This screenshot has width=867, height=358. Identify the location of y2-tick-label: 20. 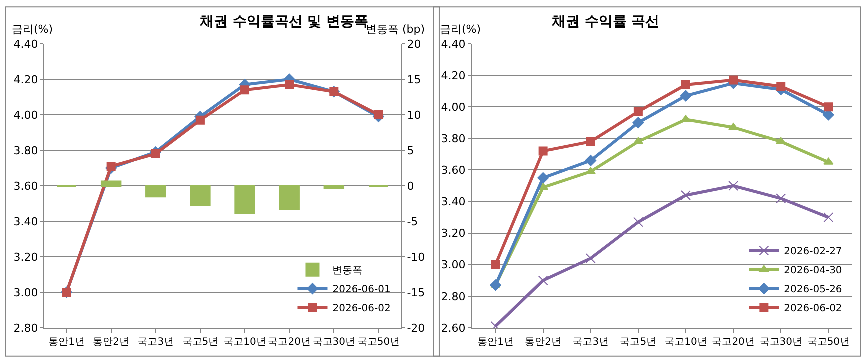
(414, 44).